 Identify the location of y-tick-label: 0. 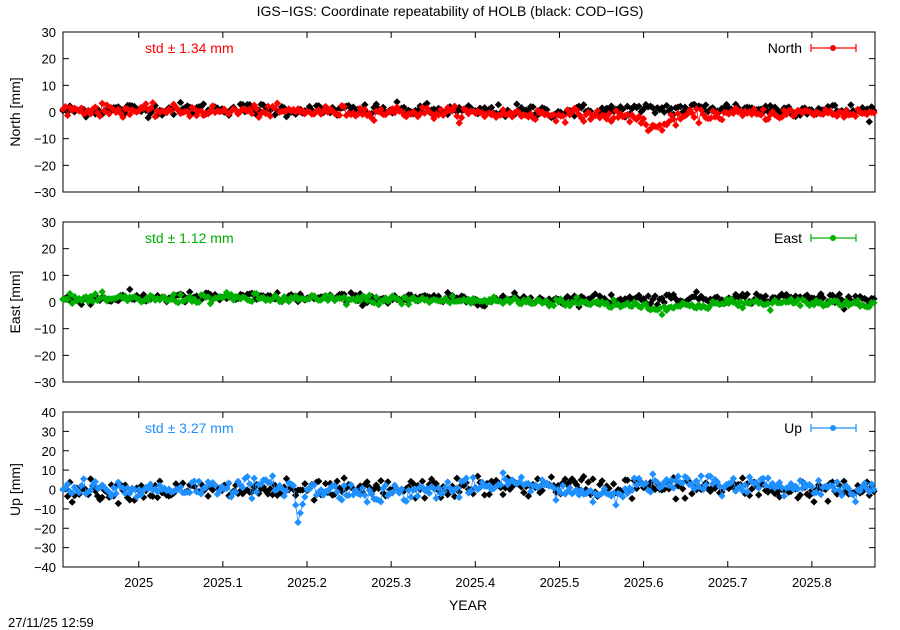
(52, 302).